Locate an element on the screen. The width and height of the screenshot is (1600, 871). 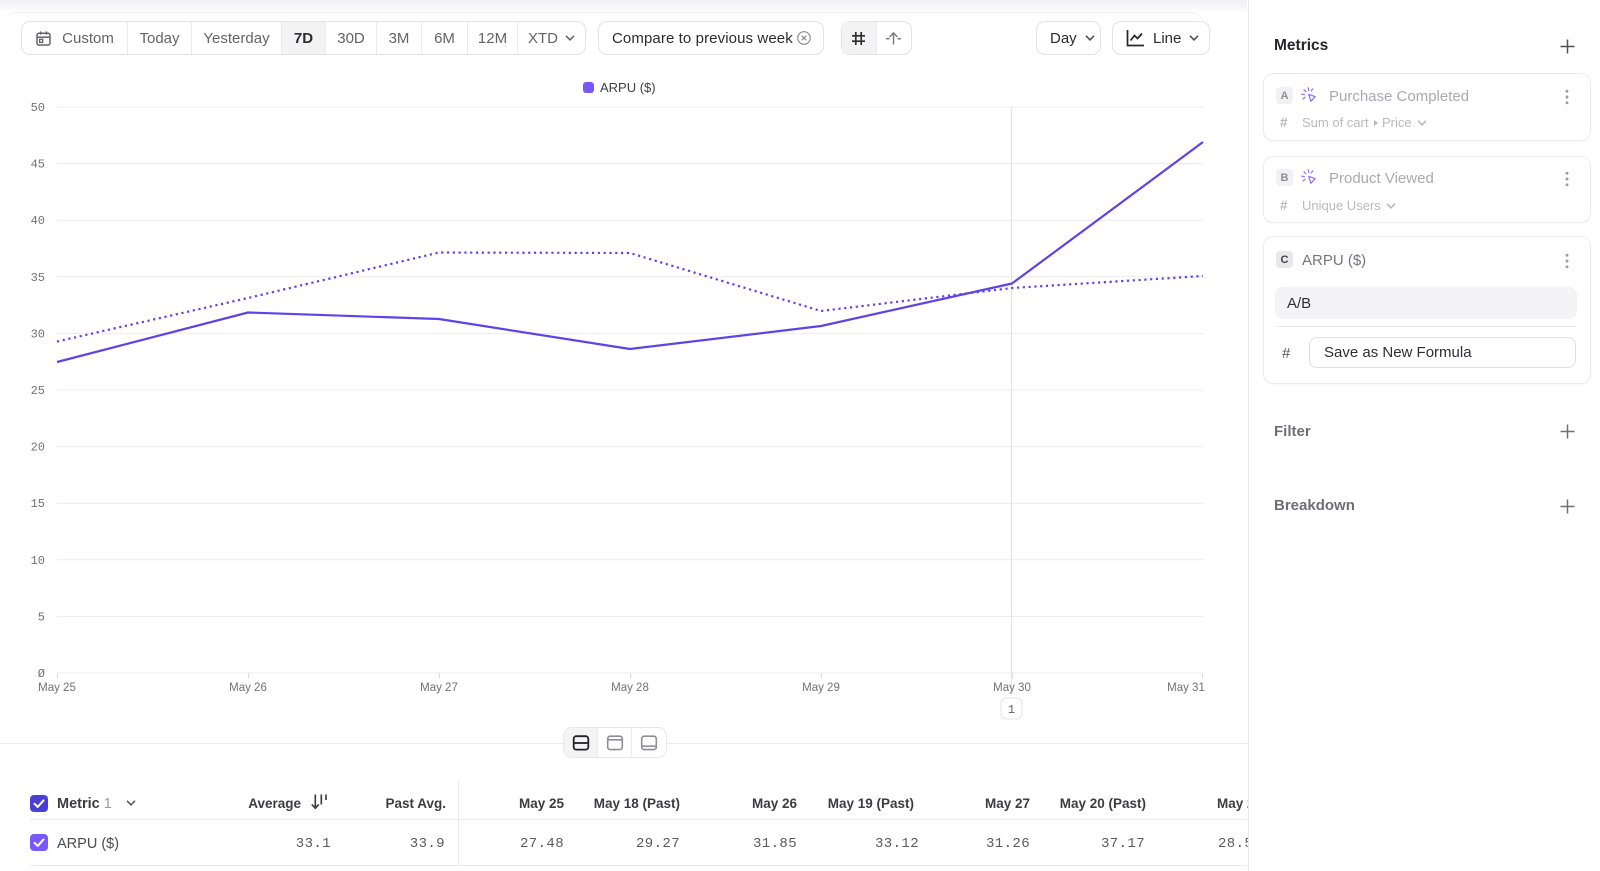
svg-text: May 28 is located at coordinates (630, 688).